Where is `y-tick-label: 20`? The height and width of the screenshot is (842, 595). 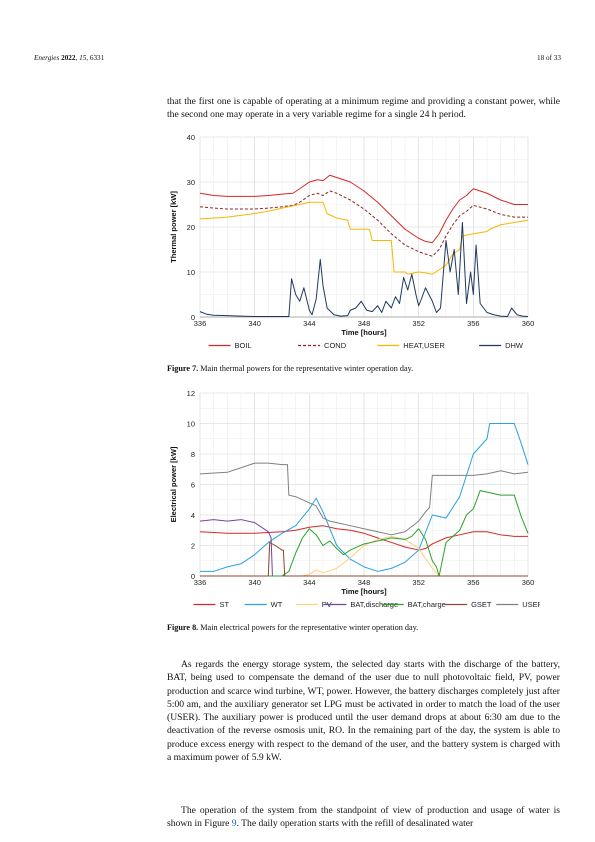 y-tick-label: 20 is located at coordinates (191, 227).